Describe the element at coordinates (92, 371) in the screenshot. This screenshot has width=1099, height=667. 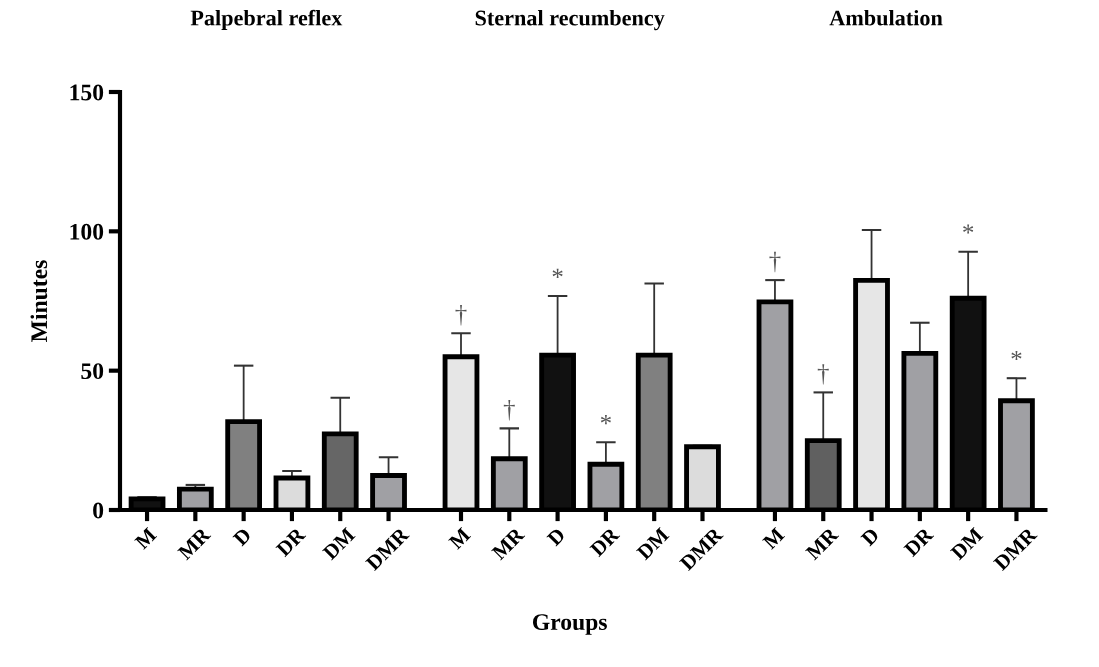
I see `y-tick-label: 50` at that location.